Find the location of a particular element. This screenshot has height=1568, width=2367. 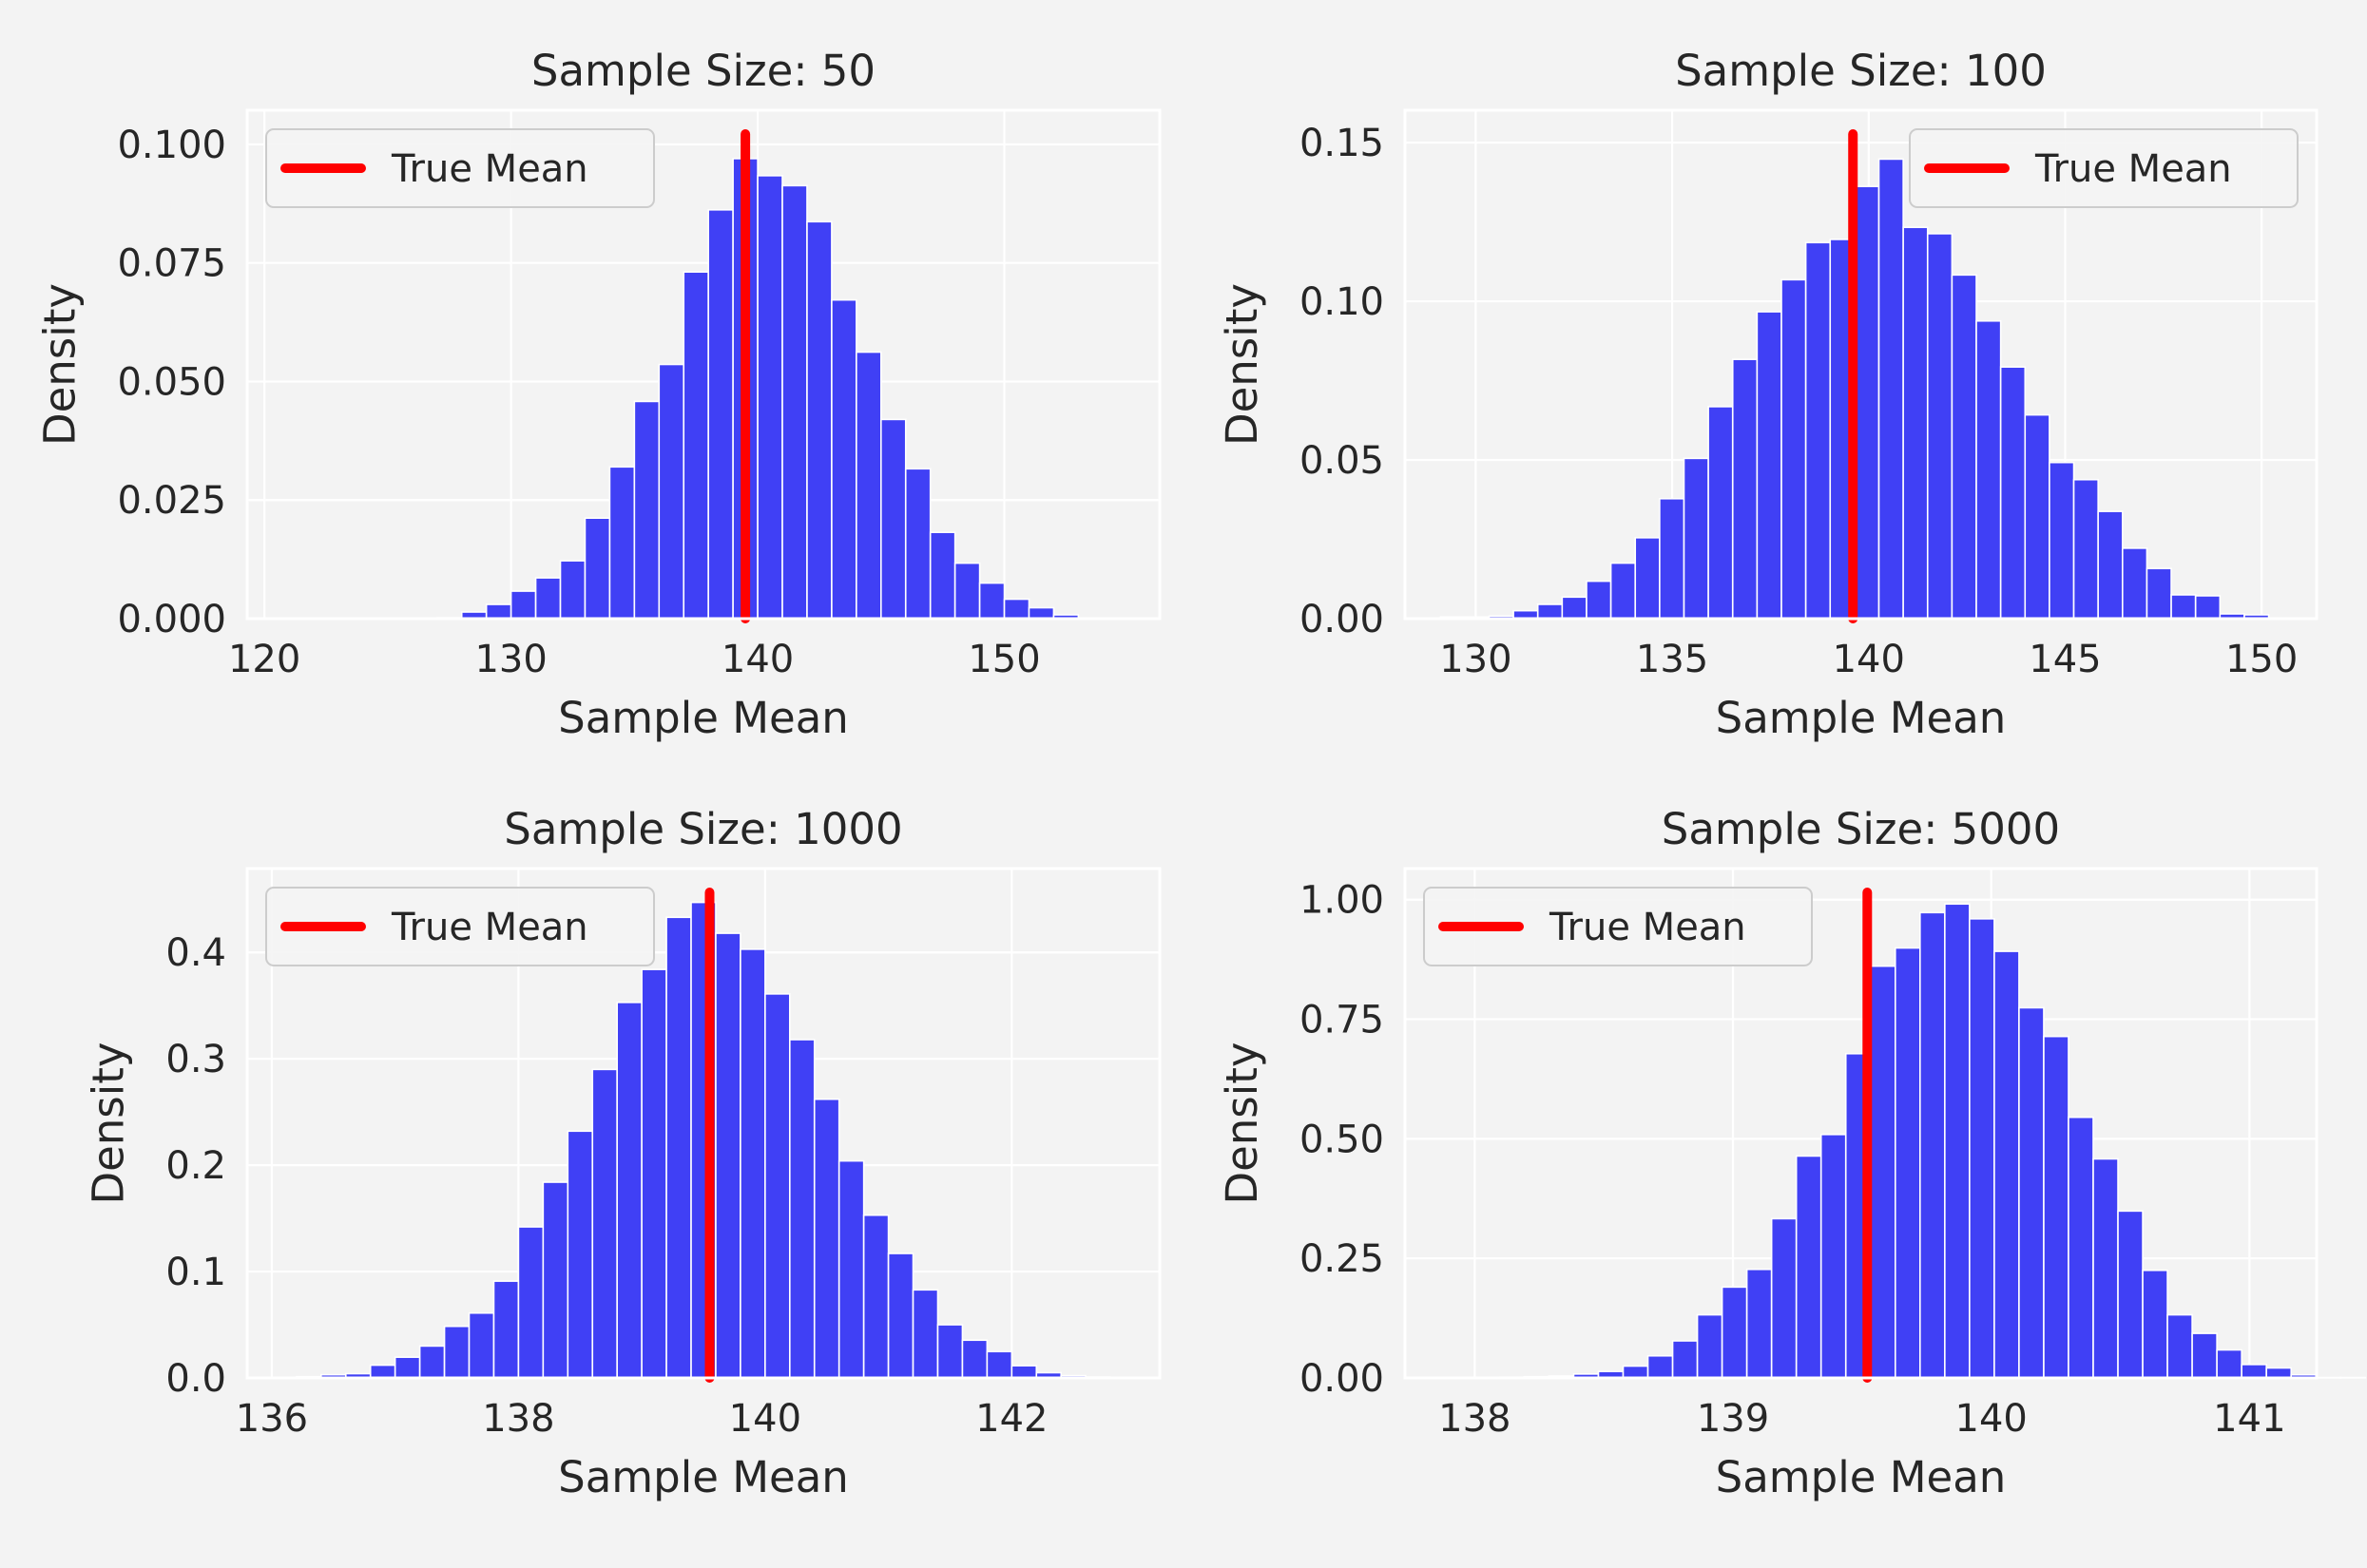

histogram-bars is located at coordinates (691, 1140).